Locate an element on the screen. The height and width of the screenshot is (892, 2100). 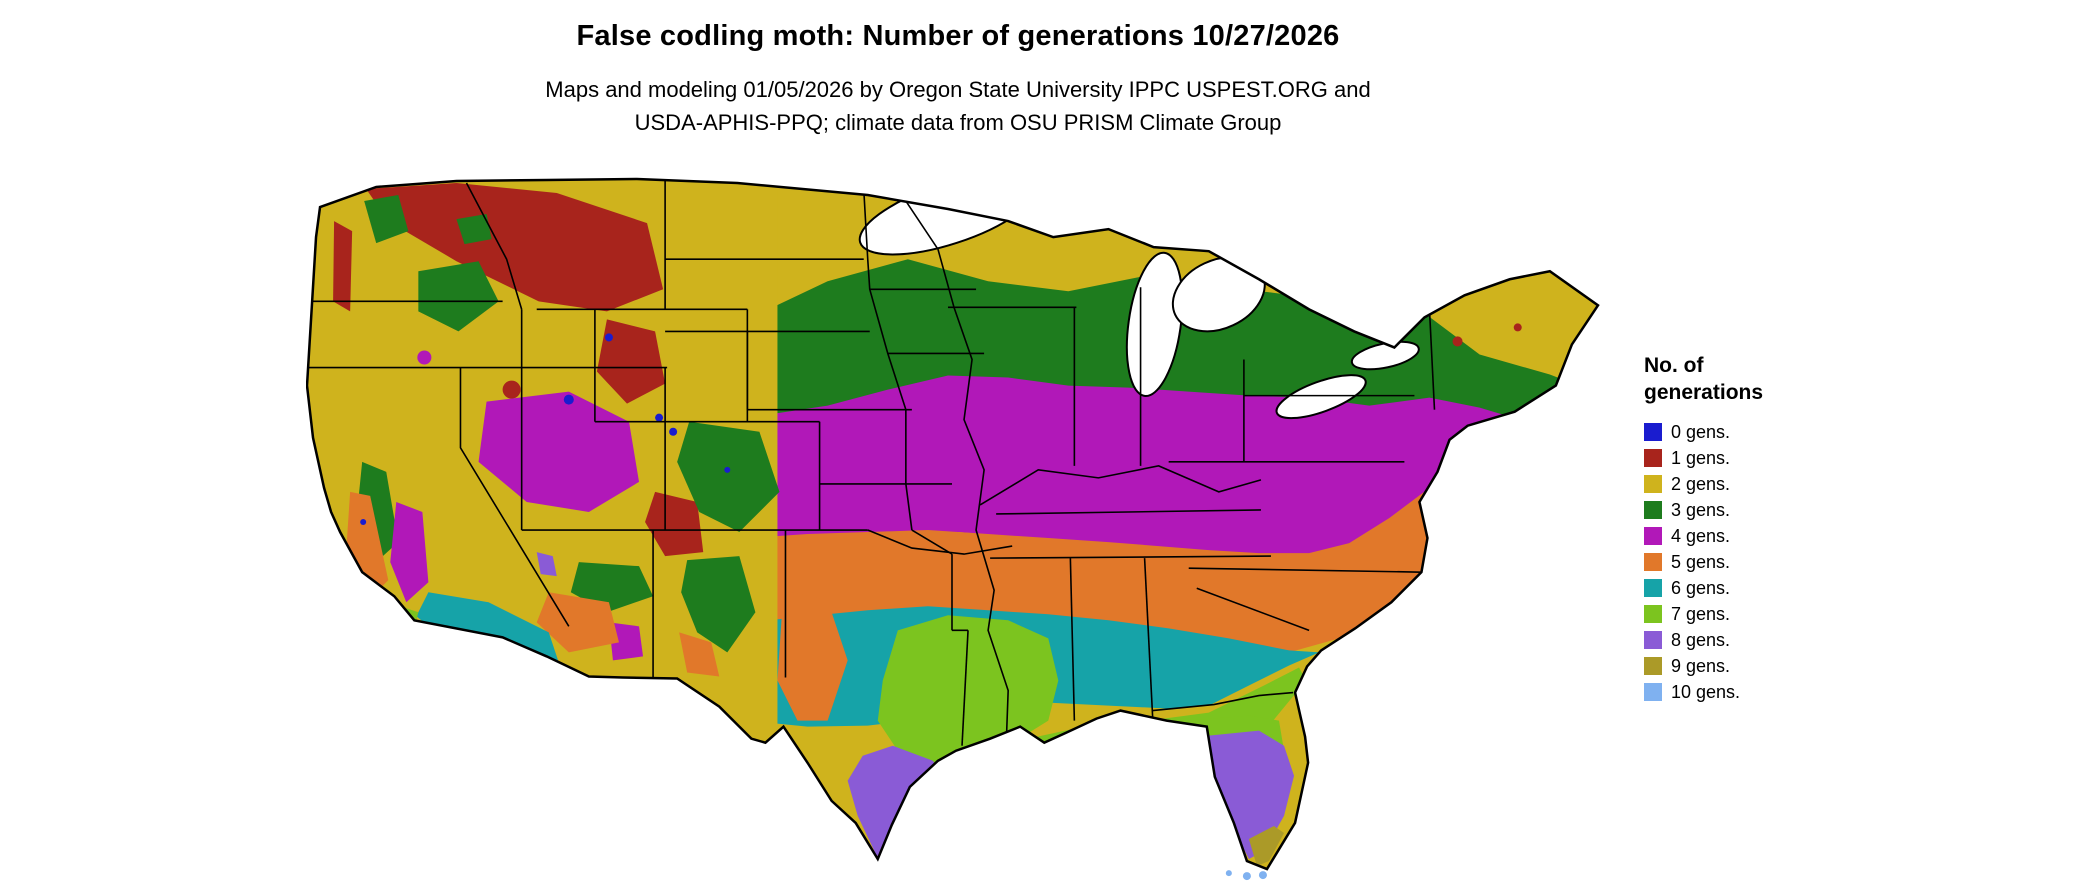
map-region-5-gens-west is located at coordinates (597, 606).